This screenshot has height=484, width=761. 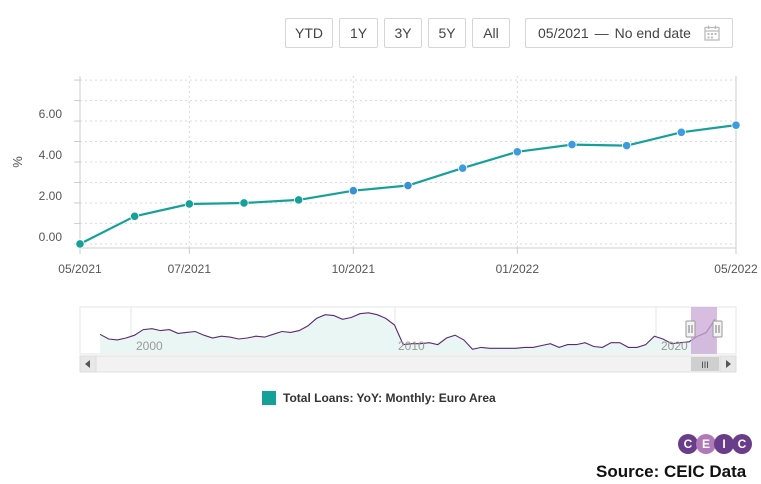 I want to click on legend-swatch, so click(x=269, y=398).